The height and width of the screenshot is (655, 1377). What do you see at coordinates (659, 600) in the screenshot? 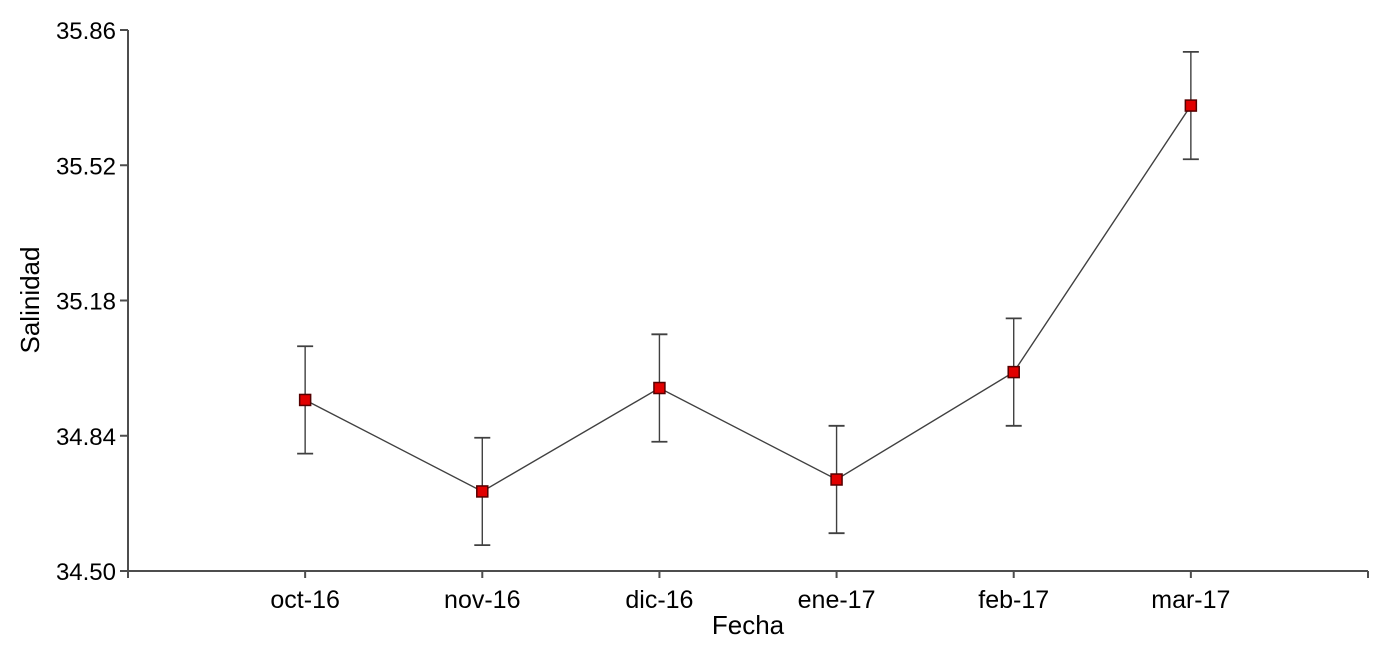
I see `x-tick-label: dic-16` at bounding box center [659, 600].